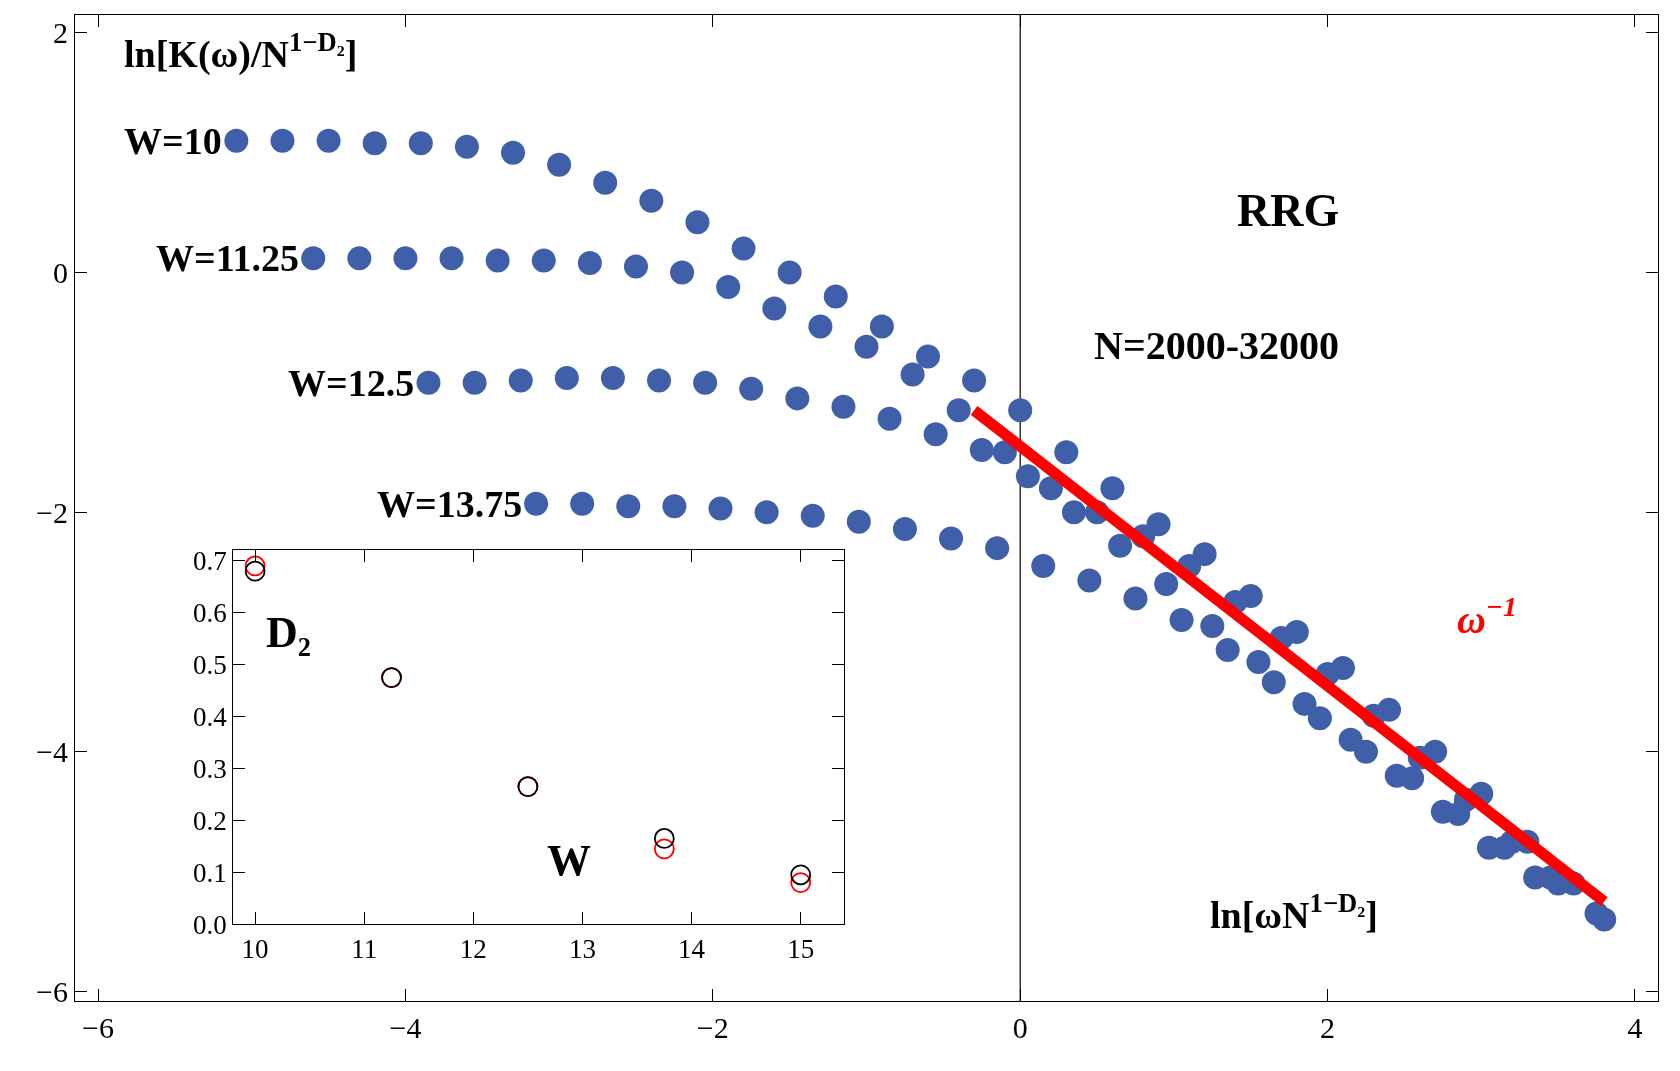  What do you see at coordinates (569, 860) in the screenshot?
I see `x-axis-title: W` at bounding box center [569, 860].